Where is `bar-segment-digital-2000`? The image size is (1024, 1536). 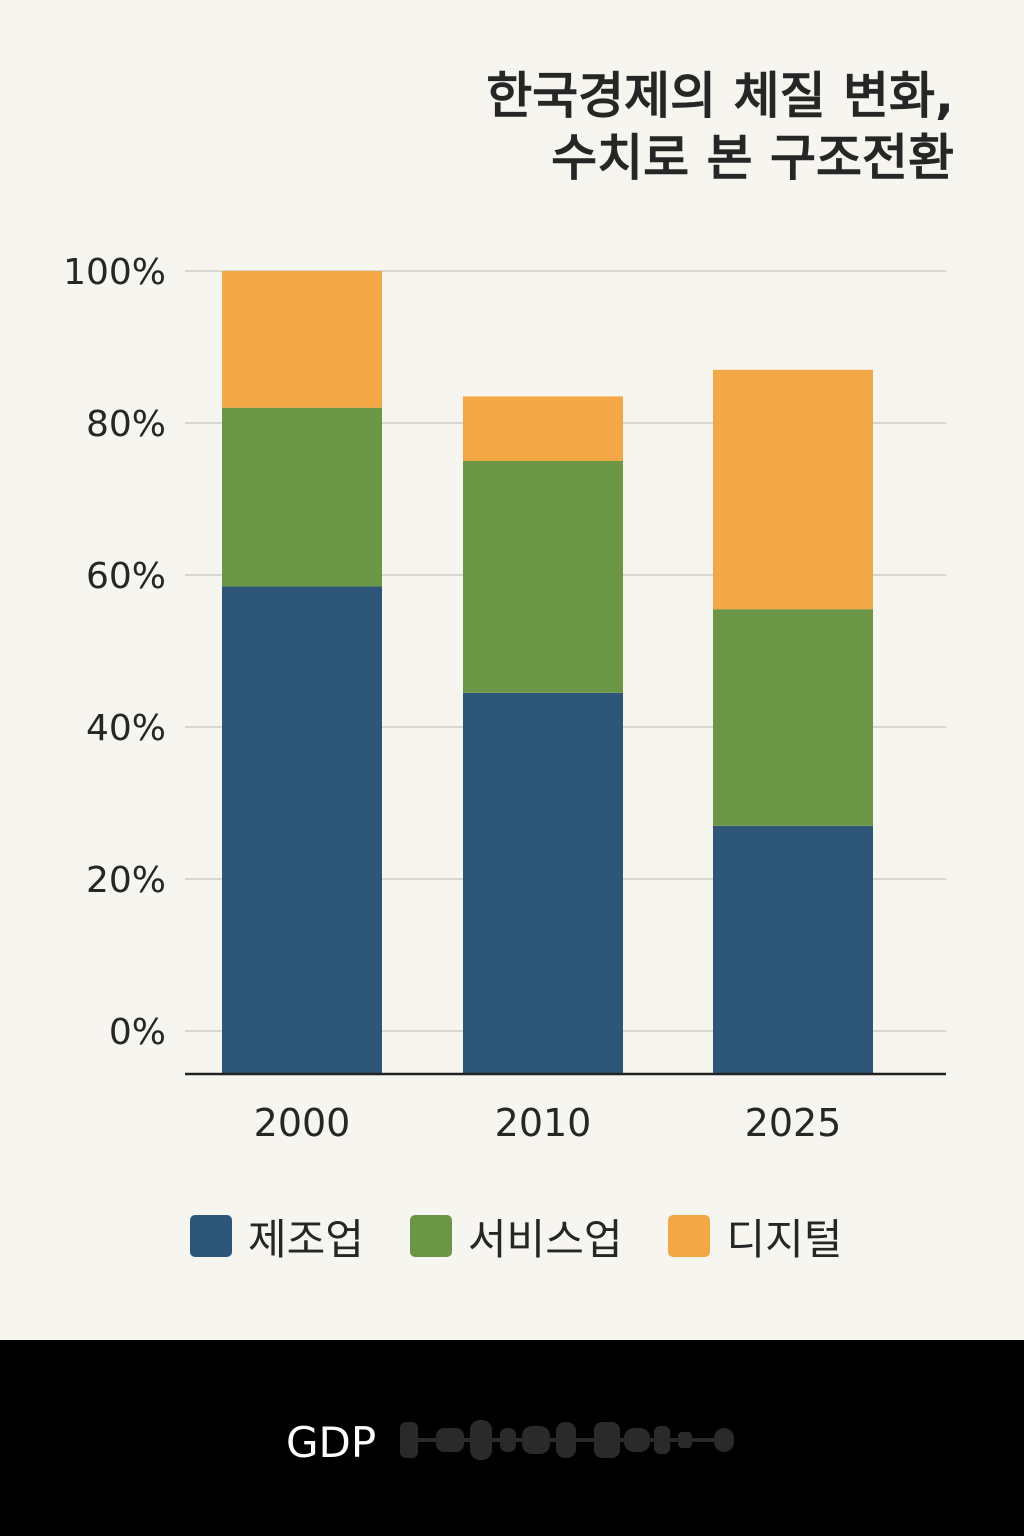
bar-segment-digital-2000 is located at coordinates (302, 339).